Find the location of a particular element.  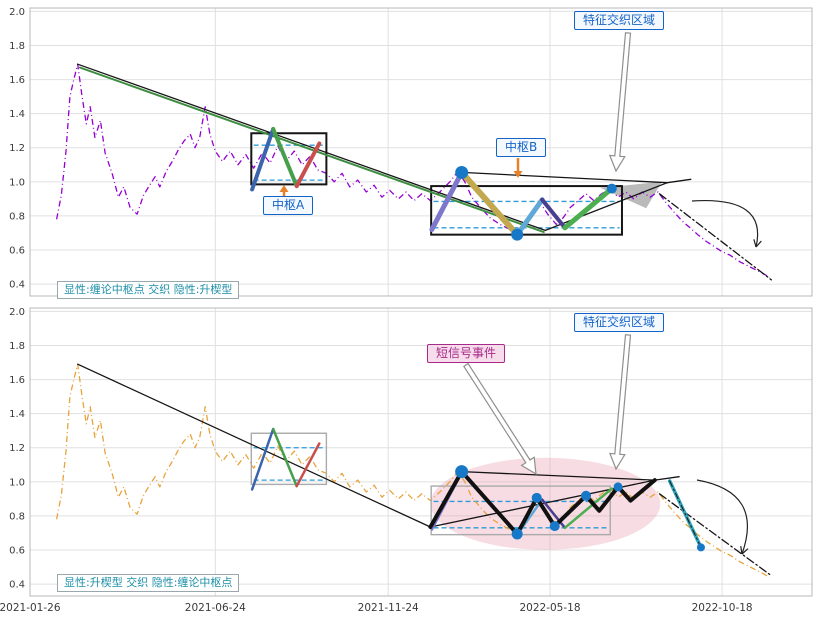

x-tick-label: 2022-05-18 is located at coordinates (549, 608).